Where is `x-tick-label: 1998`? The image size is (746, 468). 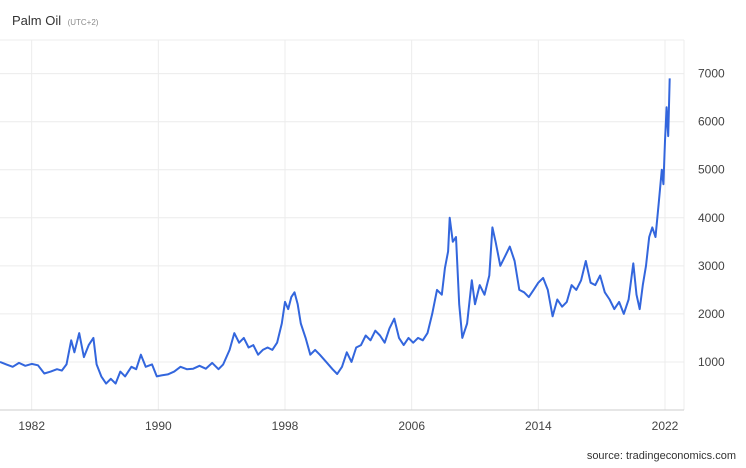 x-tick-label: 1998 is located at coordinates (285, 426).